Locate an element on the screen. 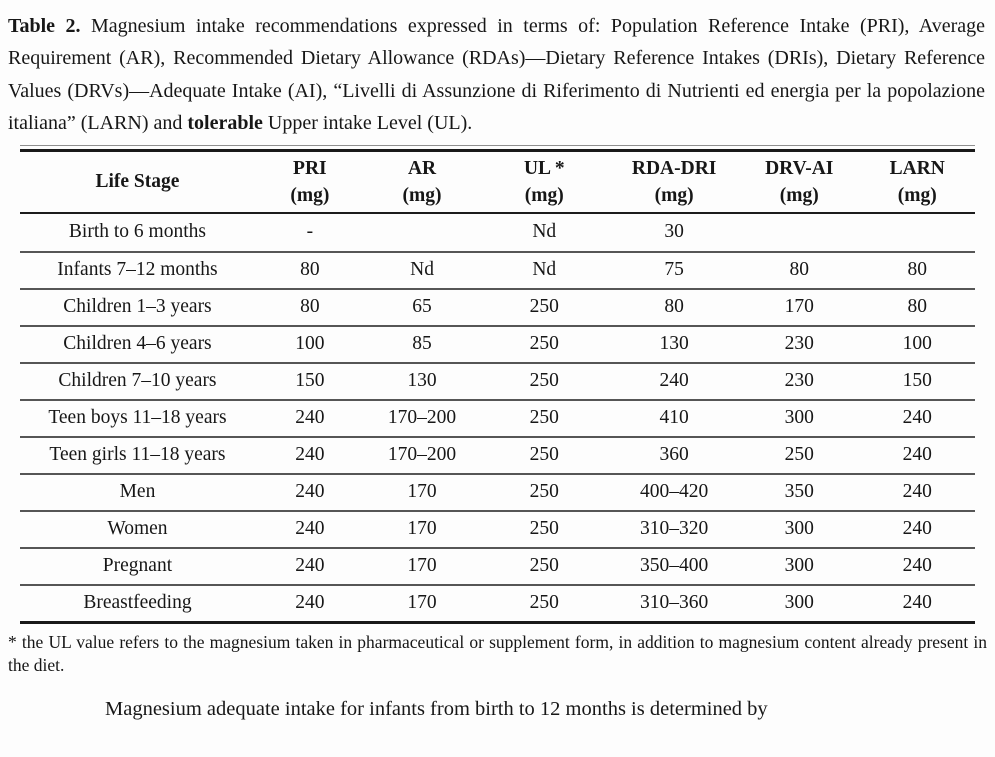 The height and width of the screenshot is (757, 995). life-stage-cell: Birth to 6 months is located at coordinates (137, 232).